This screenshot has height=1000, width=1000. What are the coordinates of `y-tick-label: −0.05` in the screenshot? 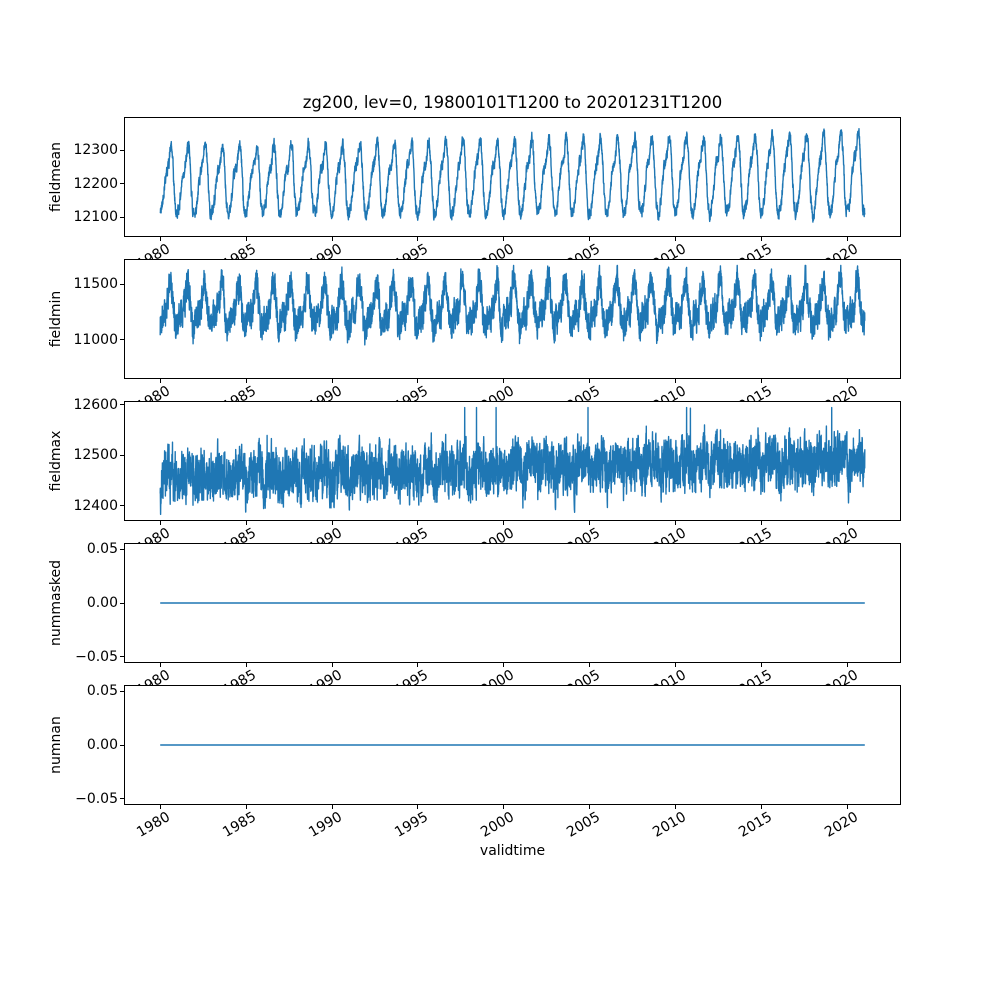 It's located at (96, 656).